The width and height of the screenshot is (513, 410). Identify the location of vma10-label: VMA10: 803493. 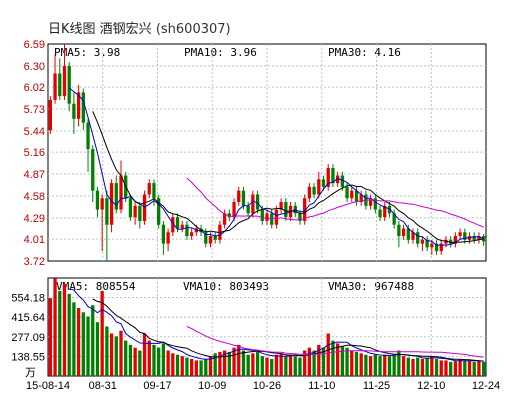
(226, 286).